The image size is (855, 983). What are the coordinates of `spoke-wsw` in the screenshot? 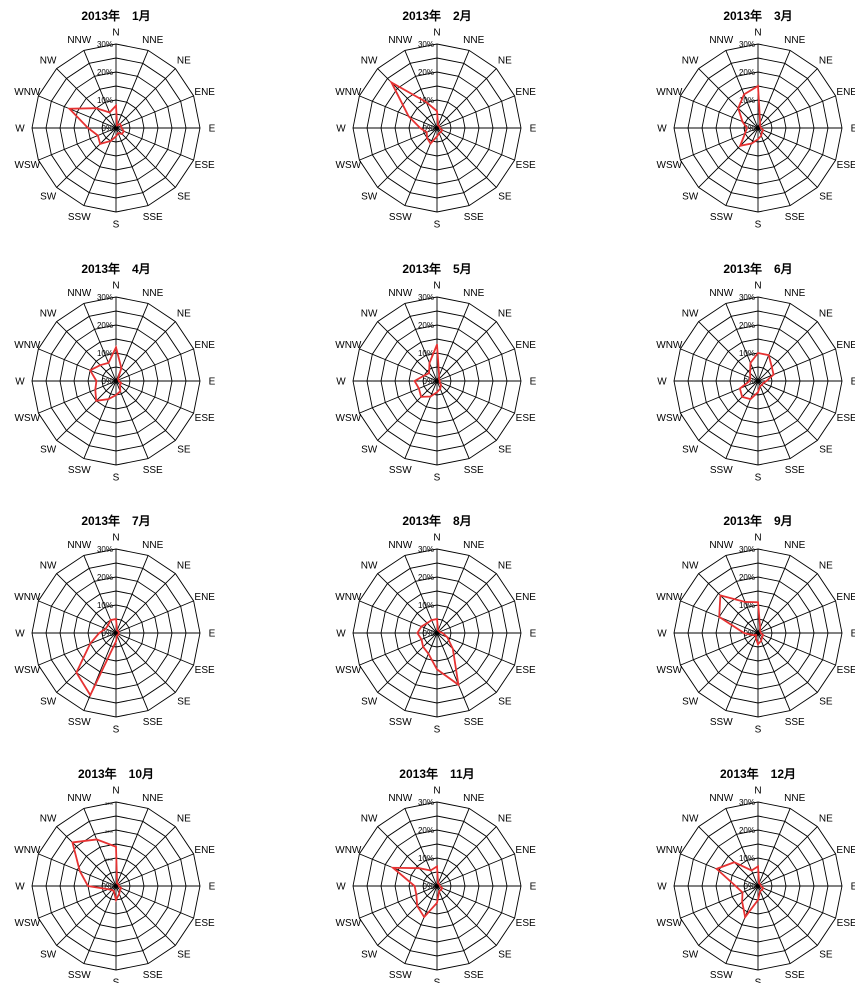 It's located at (398, 144).